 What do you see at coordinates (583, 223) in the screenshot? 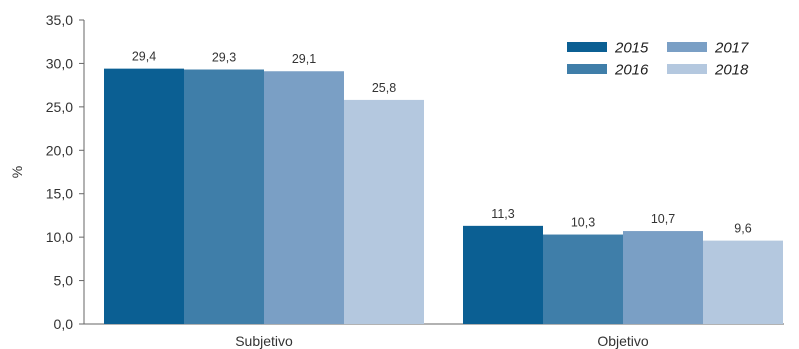
I see `data-label-2016-objetivo: 10,3` at bounding box center [583, 223].